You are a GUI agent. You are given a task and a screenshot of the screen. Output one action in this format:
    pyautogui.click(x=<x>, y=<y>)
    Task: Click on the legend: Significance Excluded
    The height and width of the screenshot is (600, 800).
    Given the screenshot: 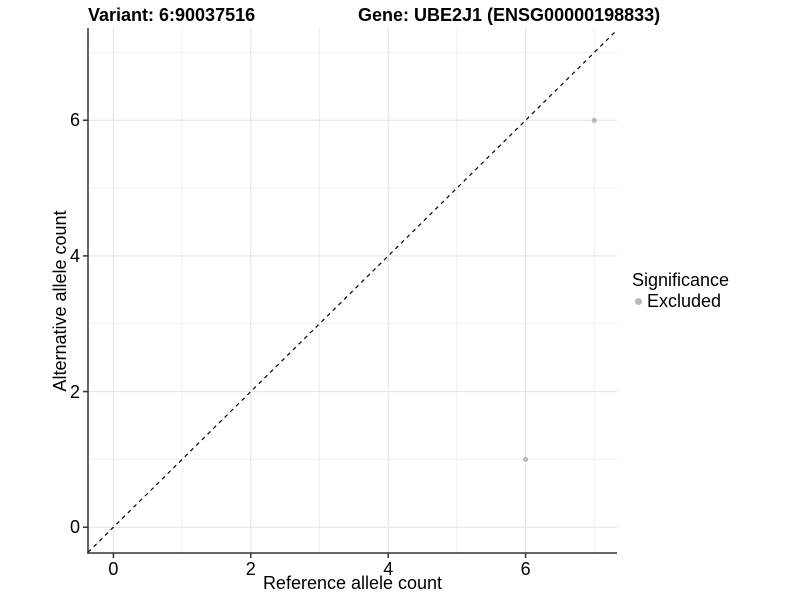 What is the action you would take?
    pyautogui.click(x=680, y=290)
    